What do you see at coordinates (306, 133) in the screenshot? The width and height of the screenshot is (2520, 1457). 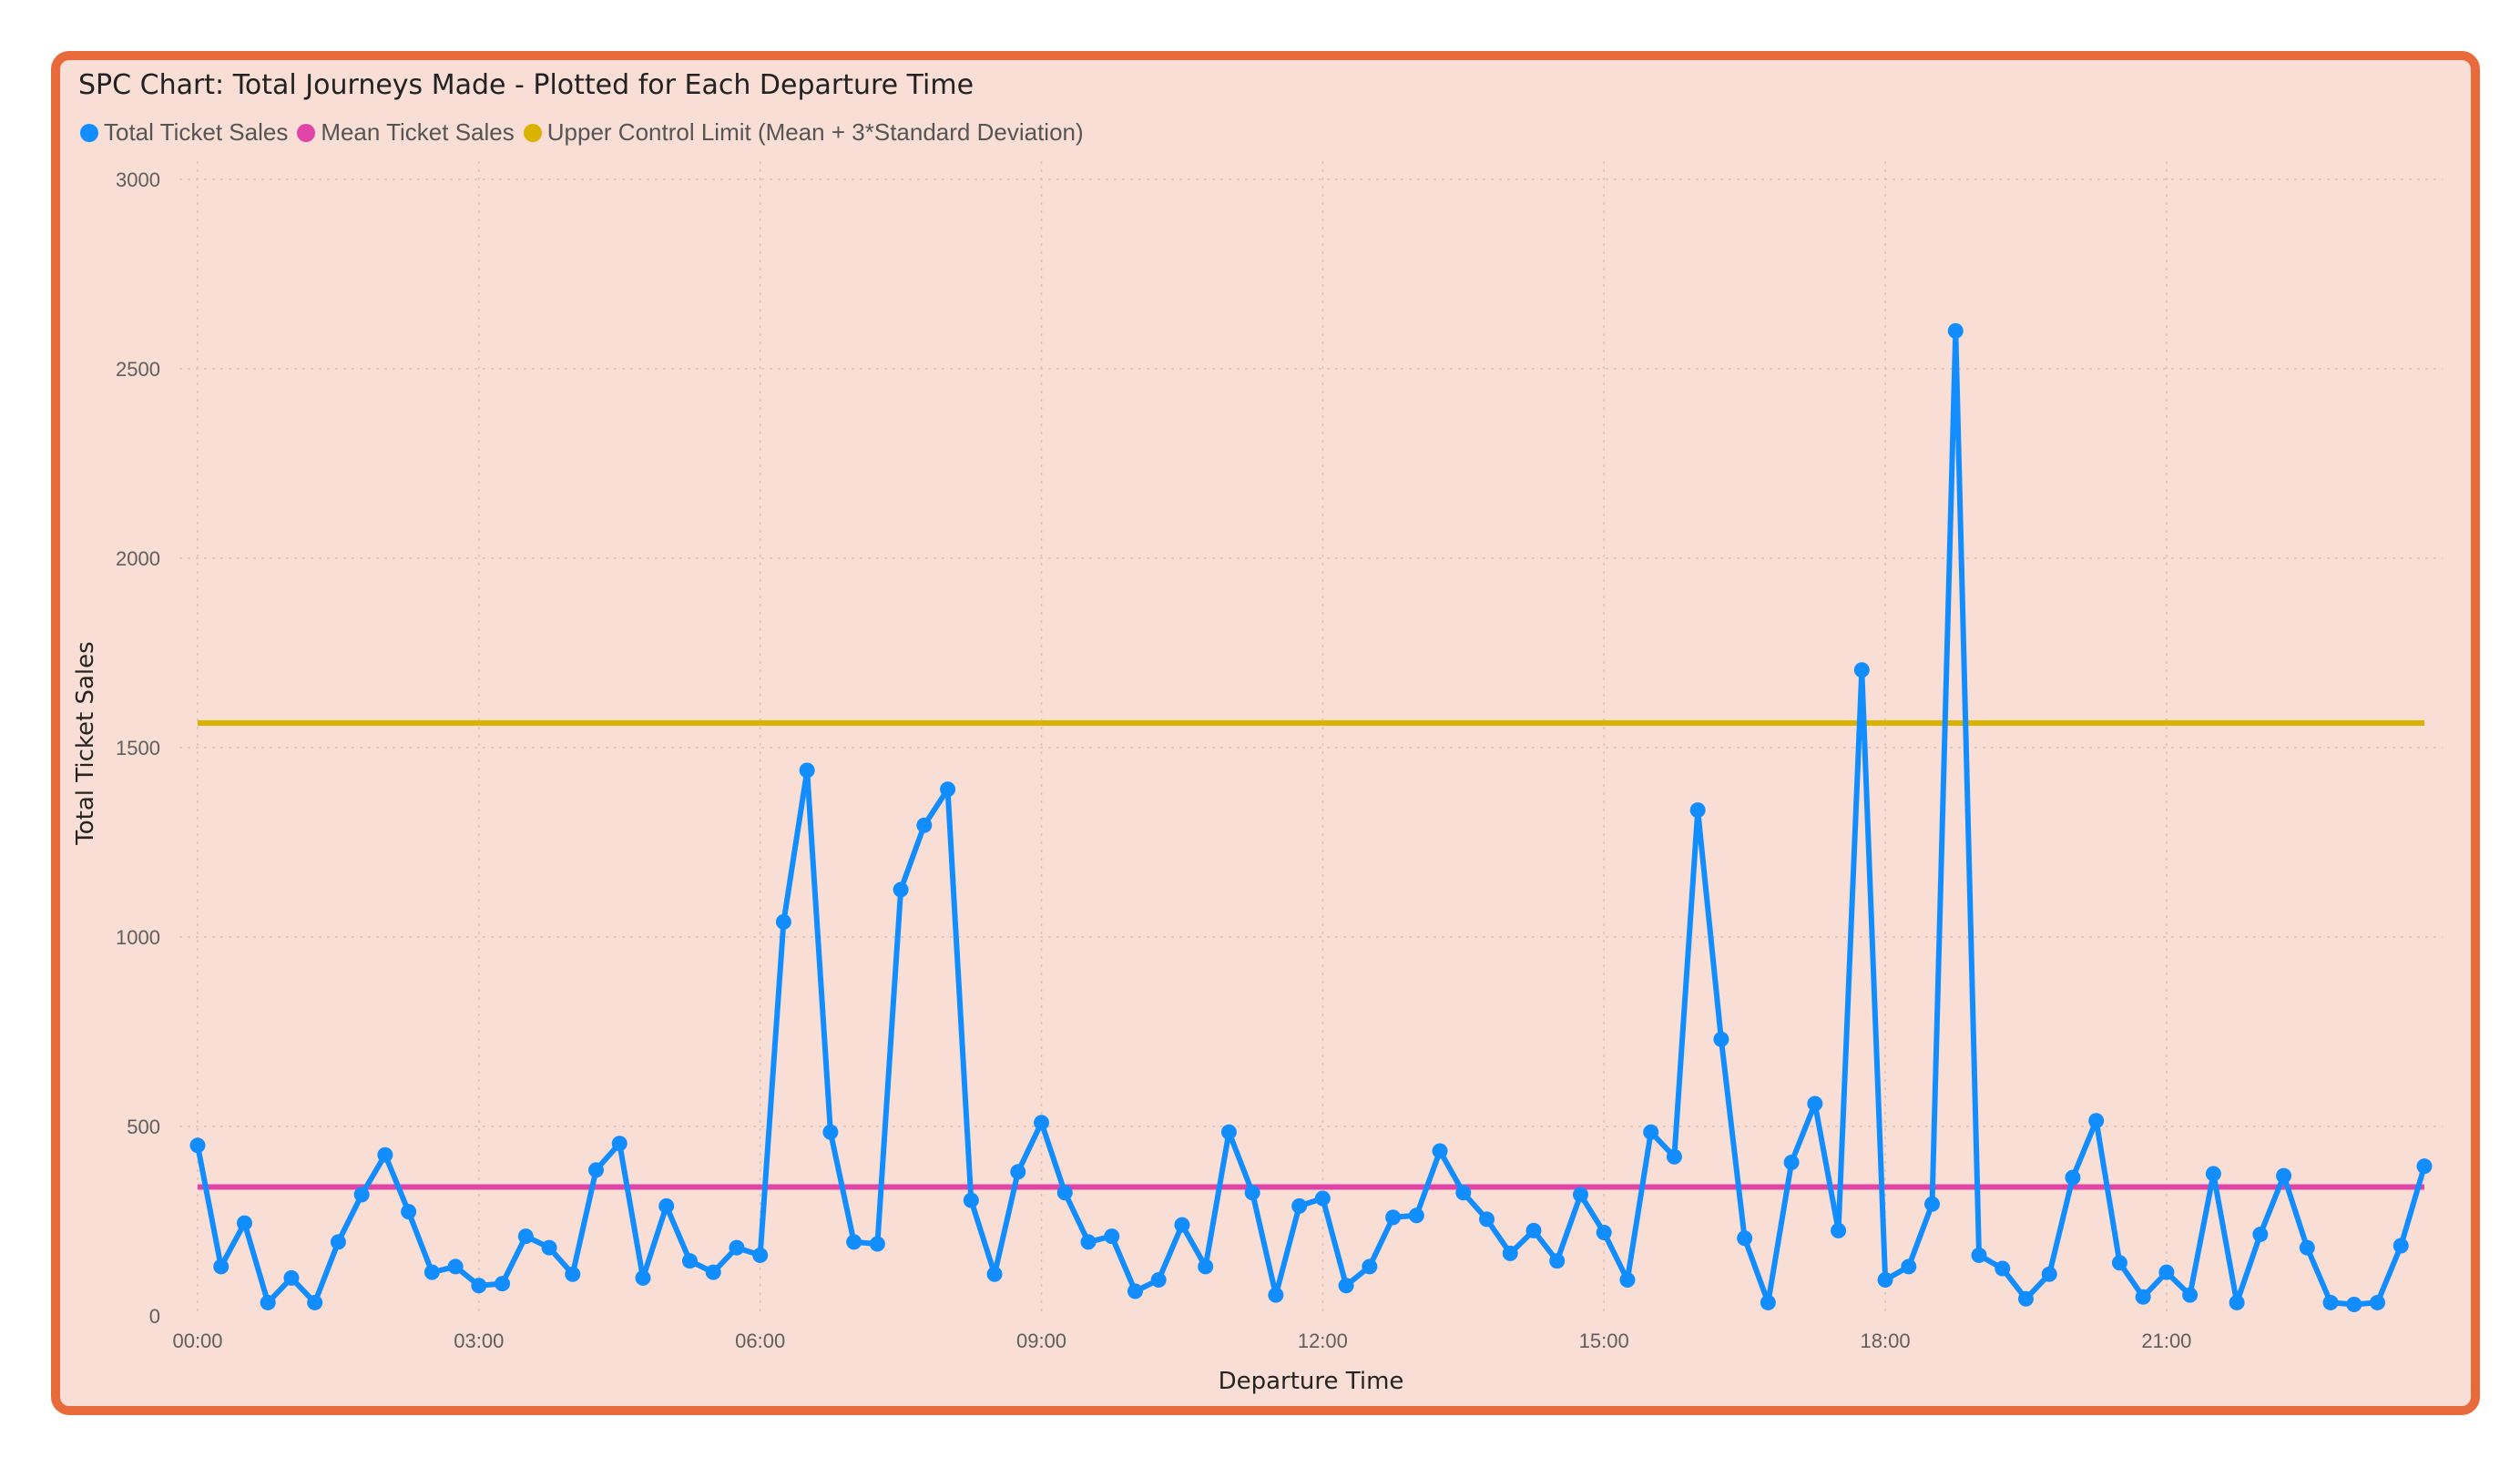 I see `legend-marker-mean-ticket-sales` at bounding box center [306, 133].